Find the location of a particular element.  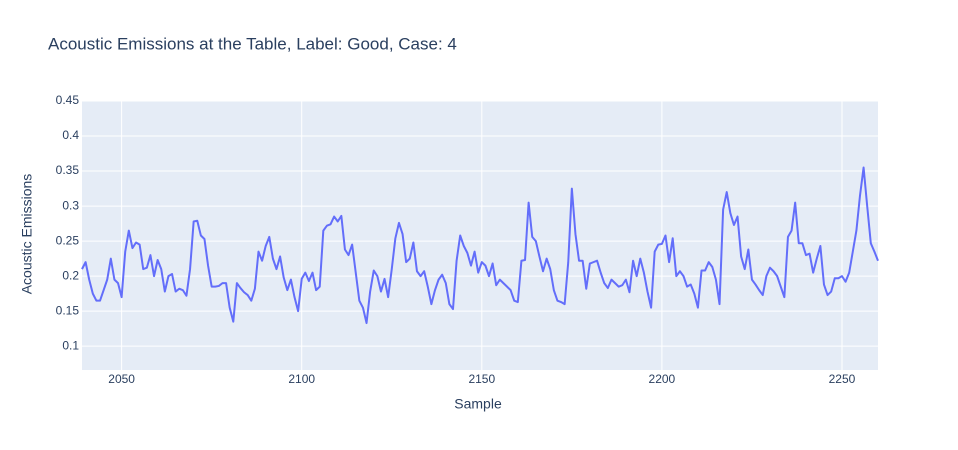

y-tick-label: 0.1 is located at coordinates (70, 345).